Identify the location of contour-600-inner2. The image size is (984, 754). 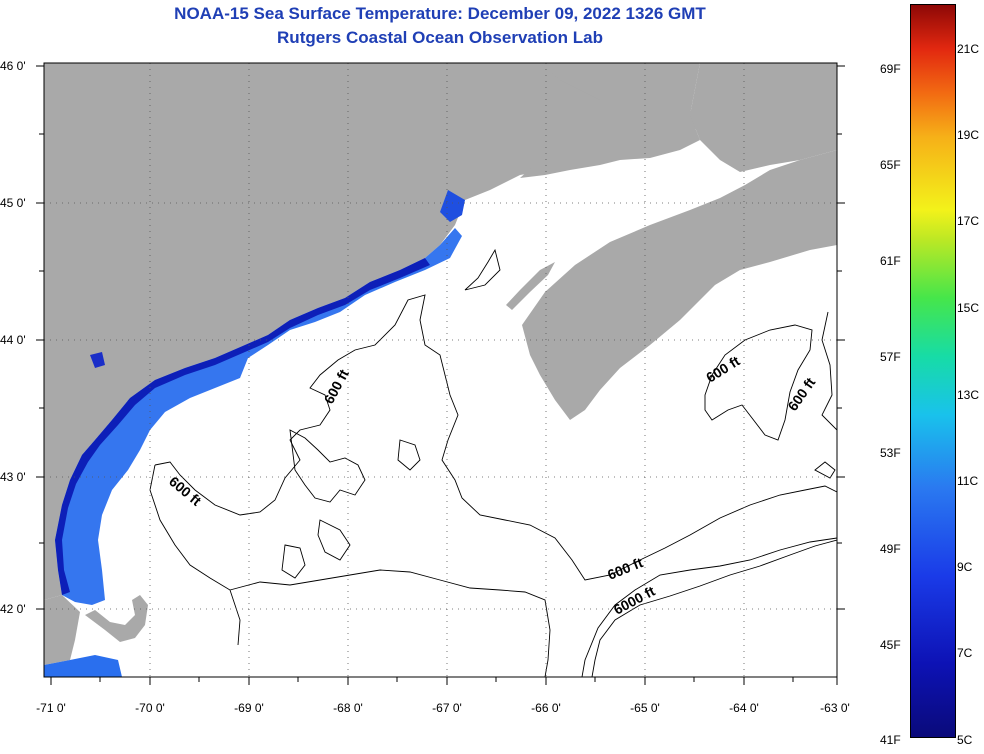
(334, 540).